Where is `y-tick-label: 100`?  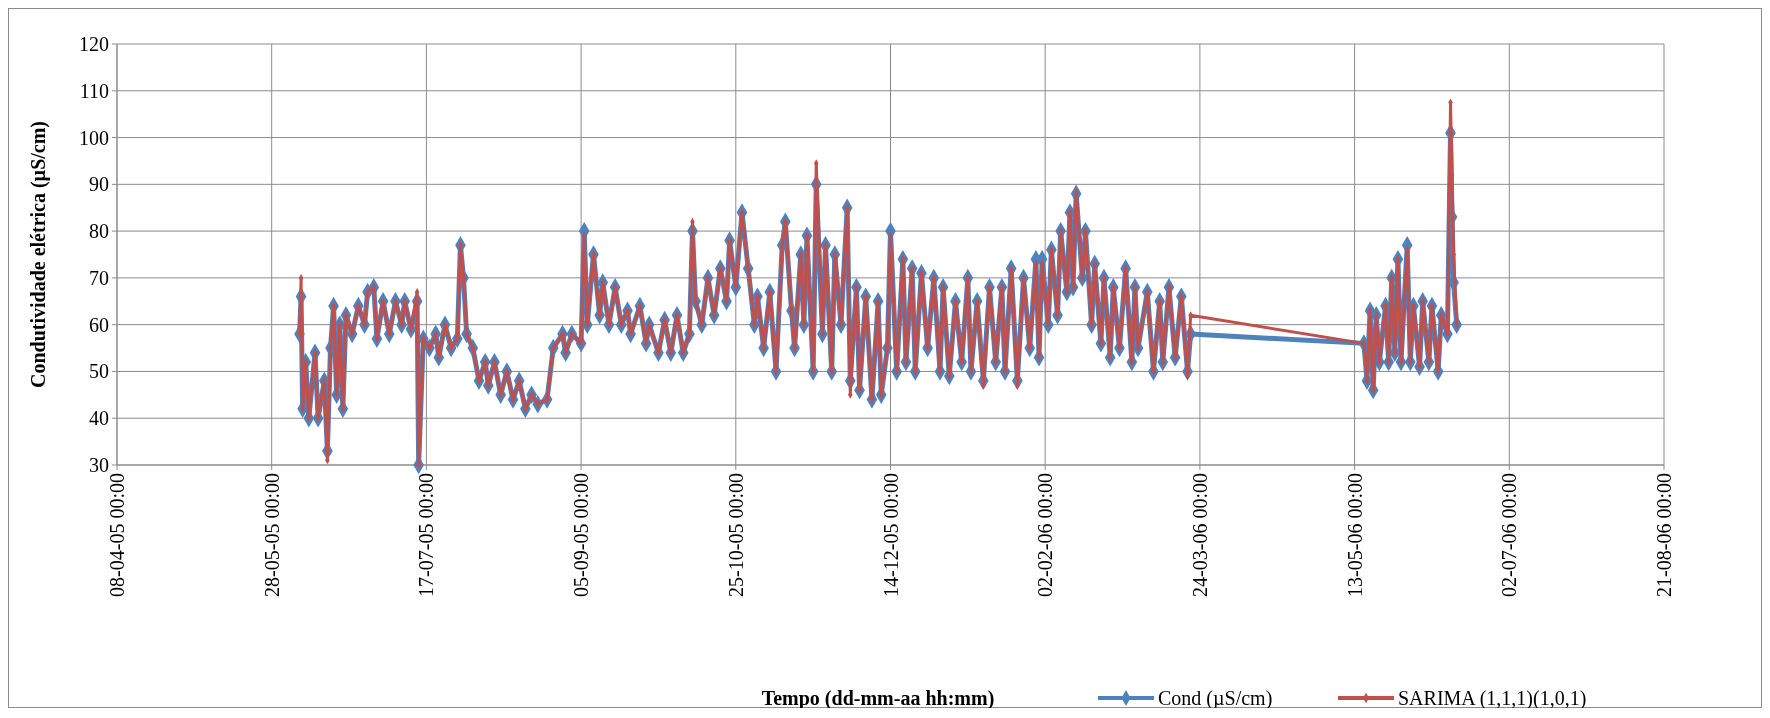
y-tick-label: 100 is located at coordinates (94, 137).